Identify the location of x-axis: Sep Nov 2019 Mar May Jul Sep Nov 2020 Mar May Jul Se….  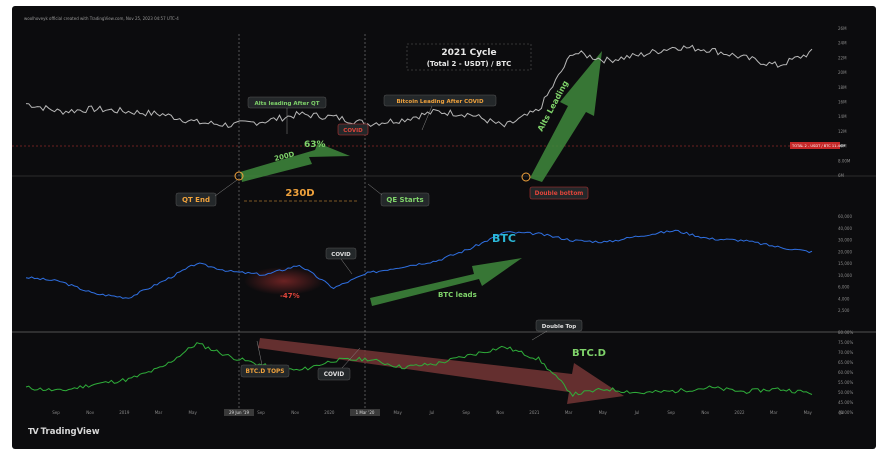
(448, 412).